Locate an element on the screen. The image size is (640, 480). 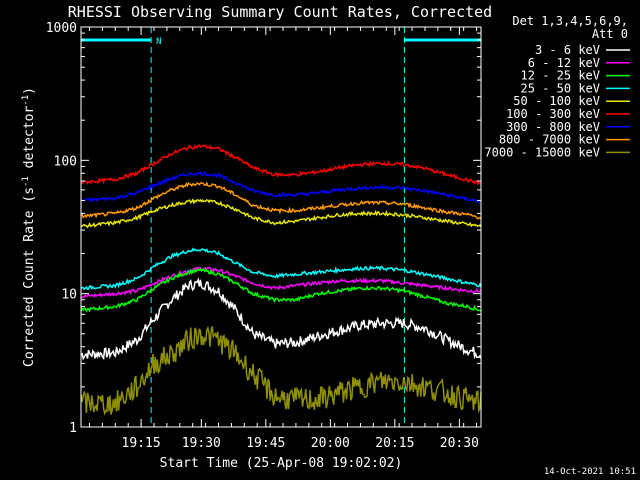
legend-label: 100 - 300 keV is located at coordinates (553, 114).